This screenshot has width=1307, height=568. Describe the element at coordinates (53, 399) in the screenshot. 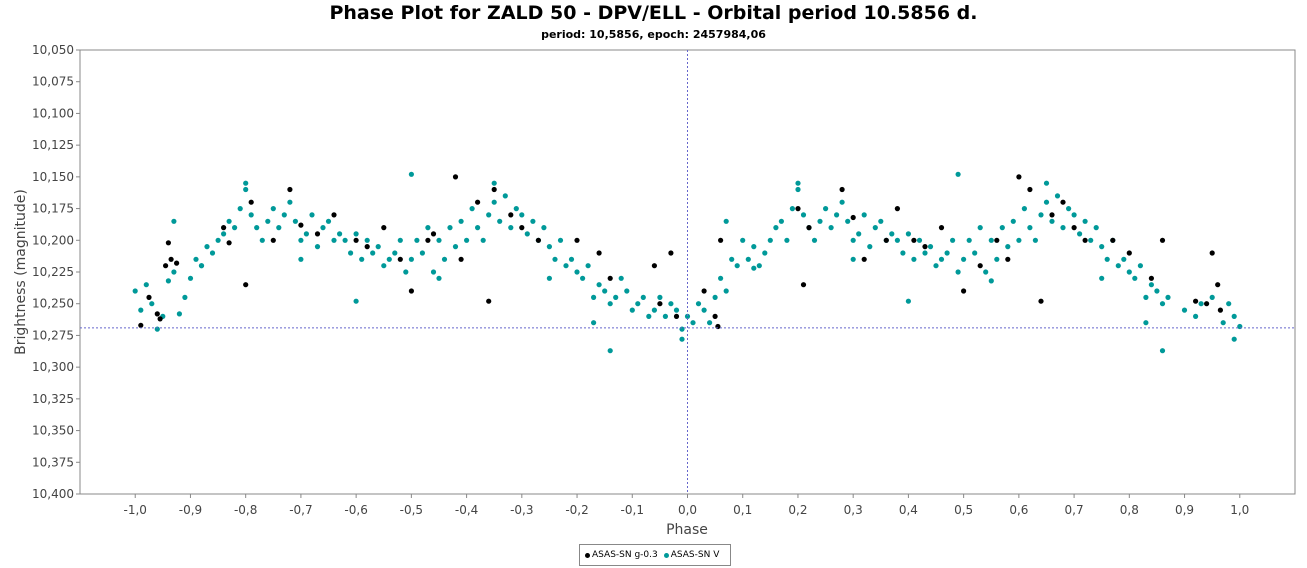

I see `y-tick-label: 10,325` at that location.